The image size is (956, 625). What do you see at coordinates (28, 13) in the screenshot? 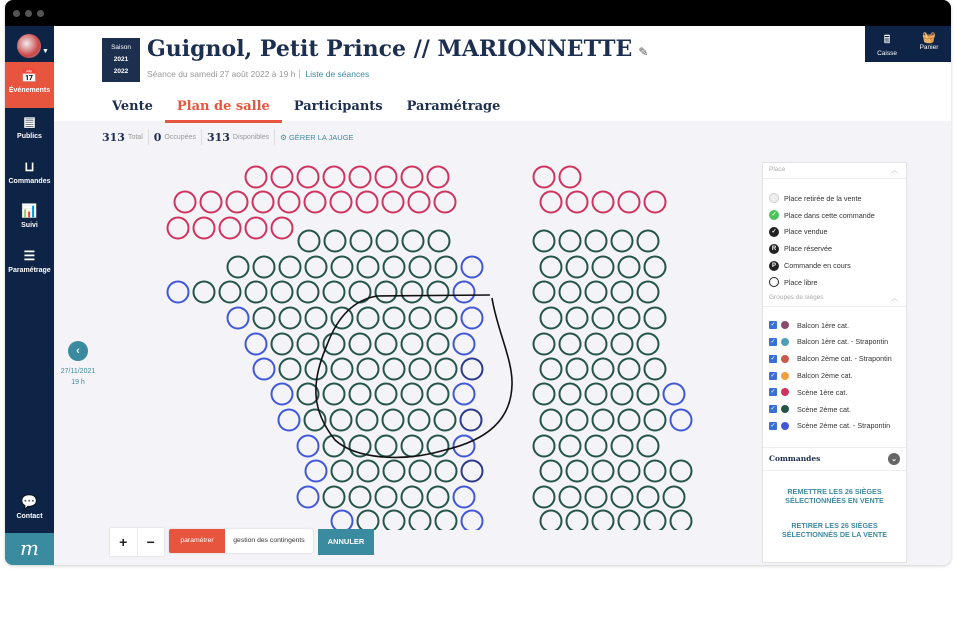
I see `window-minimize-button` at bounding box center [28, 13].